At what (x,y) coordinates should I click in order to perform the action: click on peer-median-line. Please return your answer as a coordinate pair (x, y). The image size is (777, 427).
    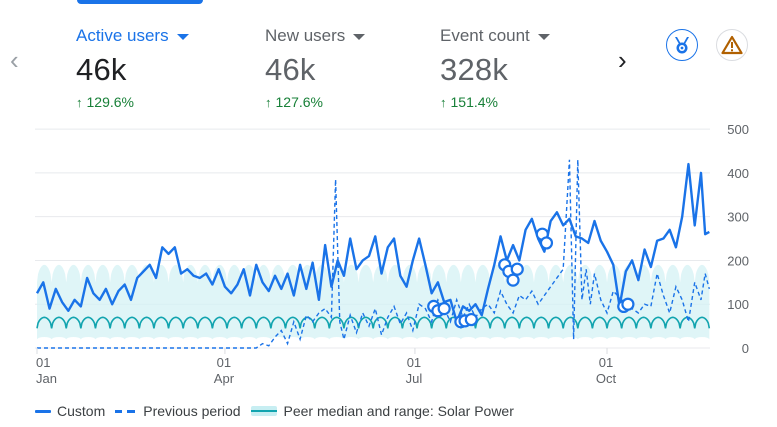
    Looking at the image, I should click on (373, 322).